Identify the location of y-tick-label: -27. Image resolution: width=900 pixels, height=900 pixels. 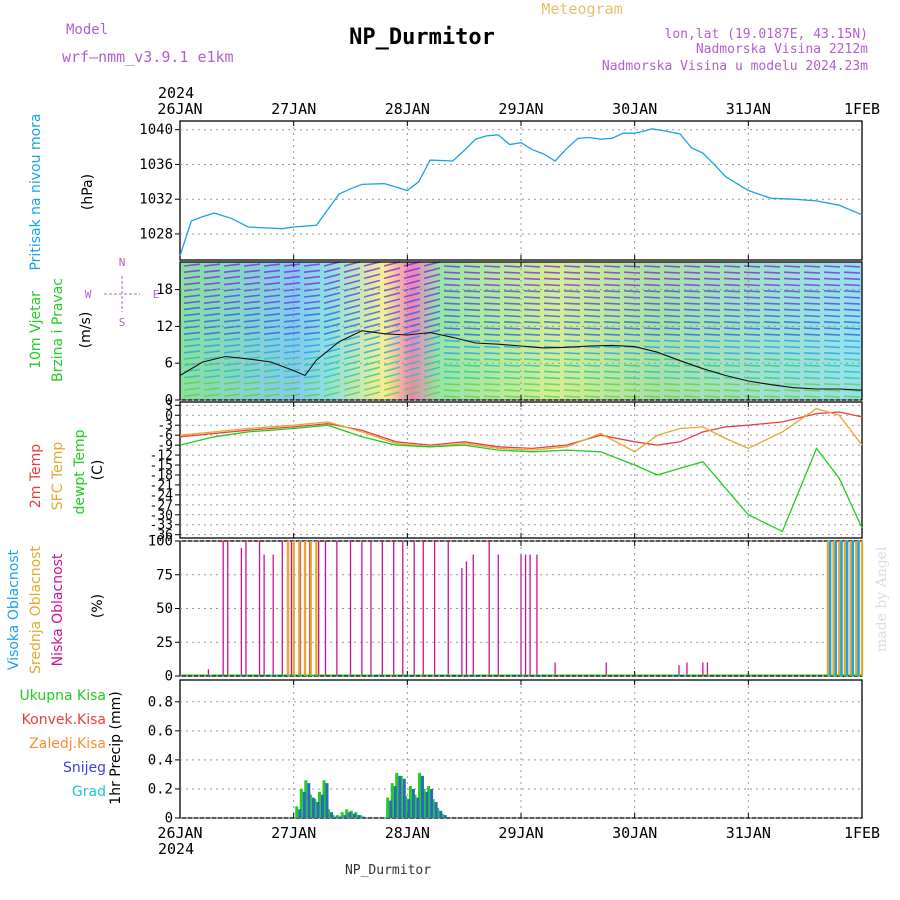
(161, 505).